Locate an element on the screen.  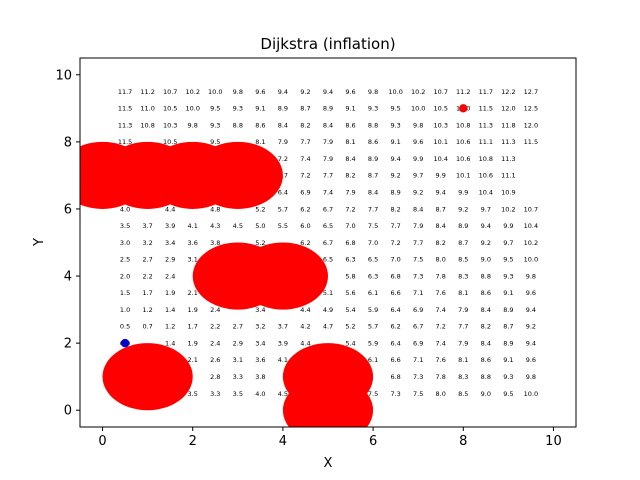
y-tick-label: 10 is located at coordinates (63, 75).